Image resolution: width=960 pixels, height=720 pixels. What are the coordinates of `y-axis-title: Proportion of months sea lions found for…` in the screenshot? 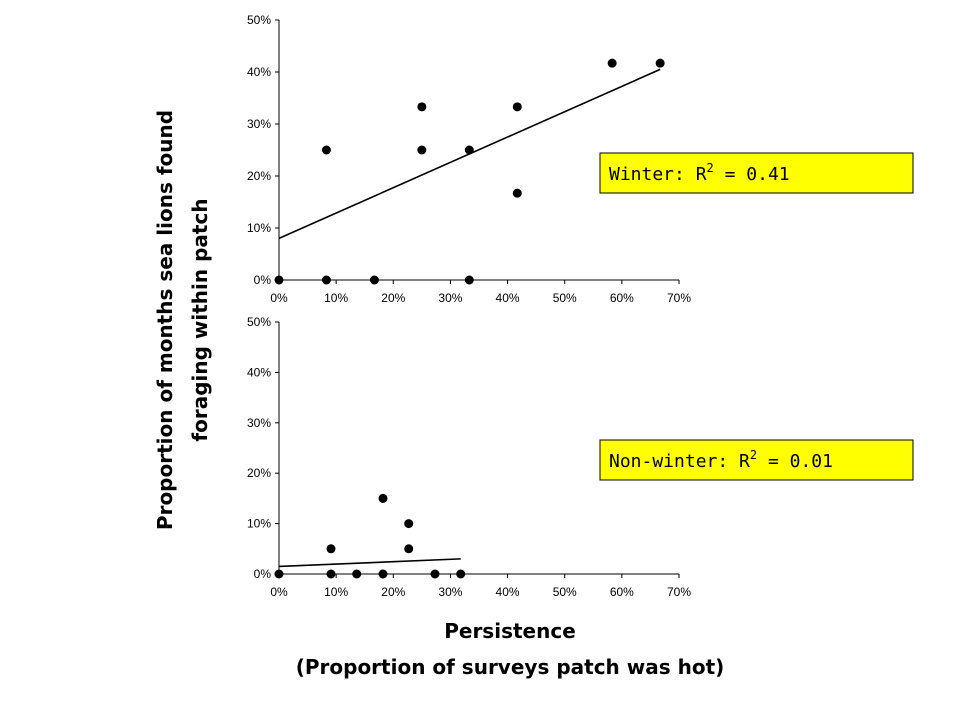 It's located at (182, 320).